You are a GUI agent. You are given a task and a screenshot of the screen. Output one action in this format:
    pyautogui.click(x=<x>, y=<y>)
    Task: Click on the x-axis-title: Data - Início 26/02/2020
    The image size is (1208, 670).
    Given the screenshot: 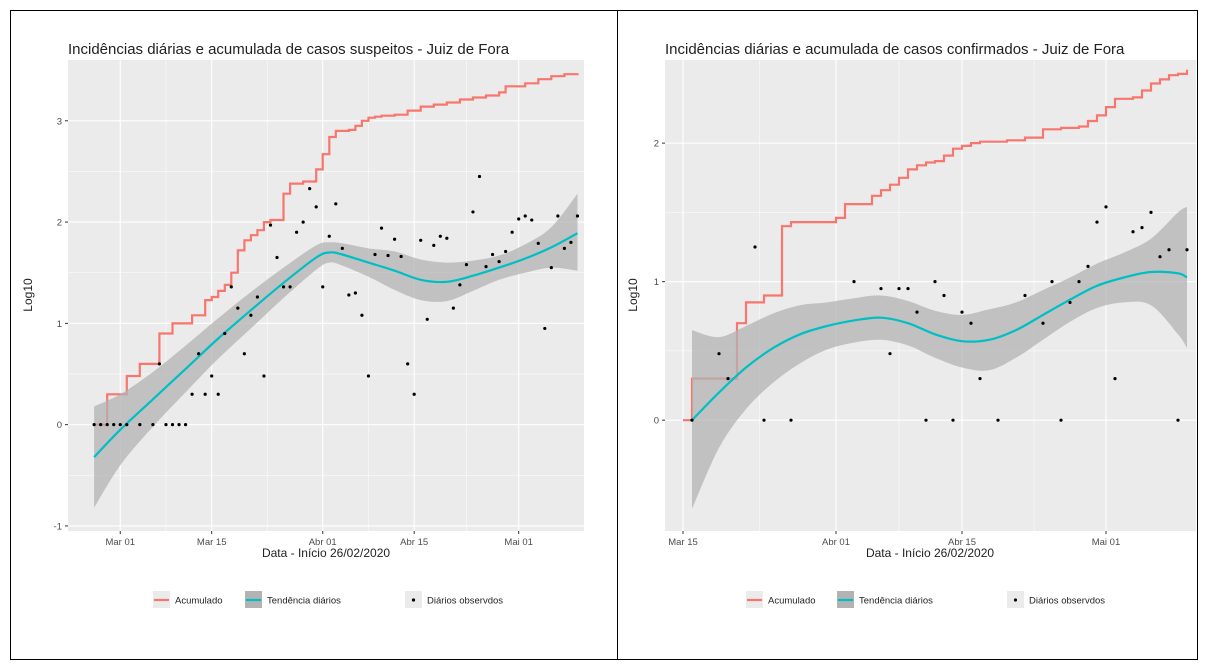 What is the action you would take?
    pyautogui.click(x=930, y=553)
    